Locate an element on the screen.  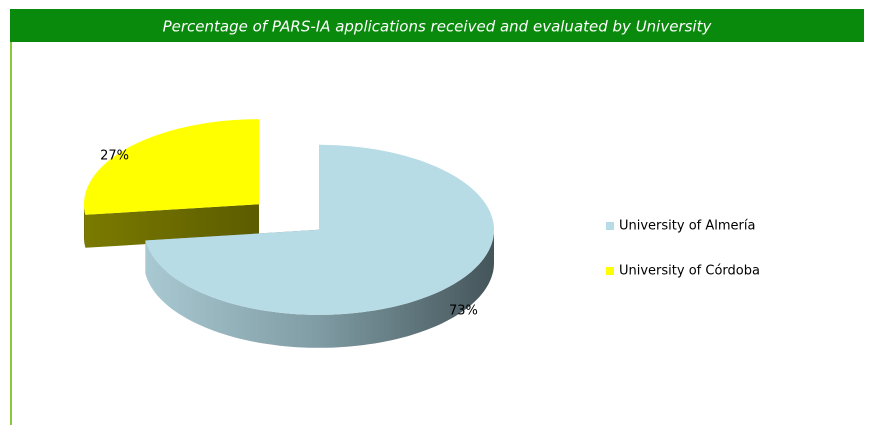
slice is located at coordinates (171, 167).